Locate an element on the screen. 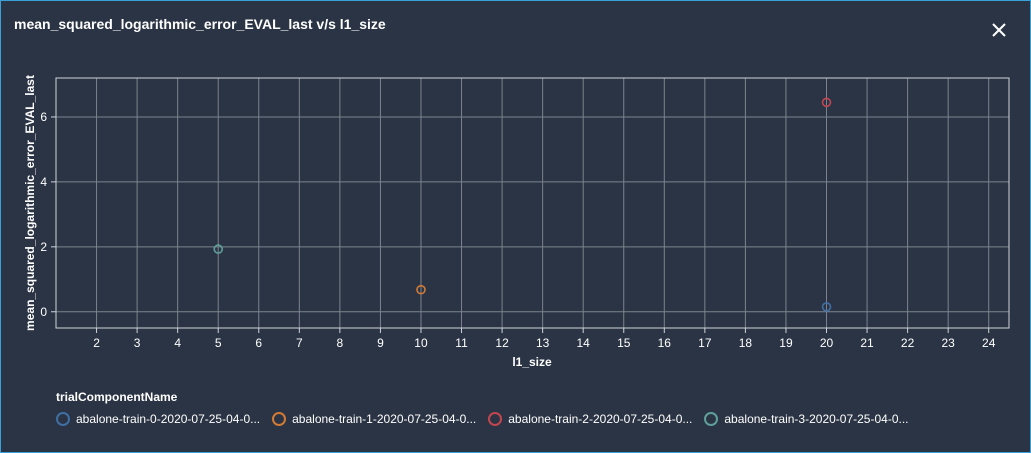 The height and width of the screenshot is (453, 1031). x-tick-label: 23 is located at coordinates (948, 343).